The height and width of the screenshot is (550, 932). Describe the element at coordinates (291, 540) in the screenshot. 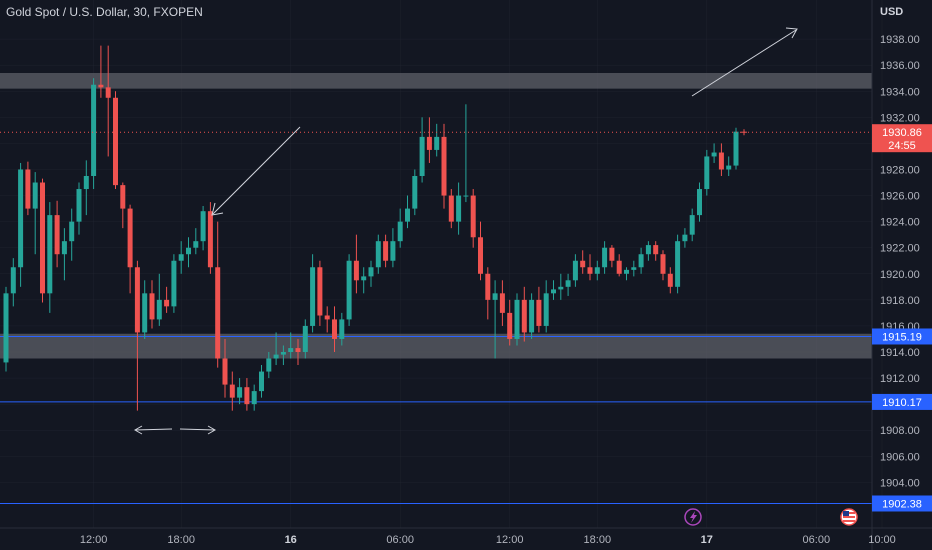

I see `time-tick-label: 16` at that location.